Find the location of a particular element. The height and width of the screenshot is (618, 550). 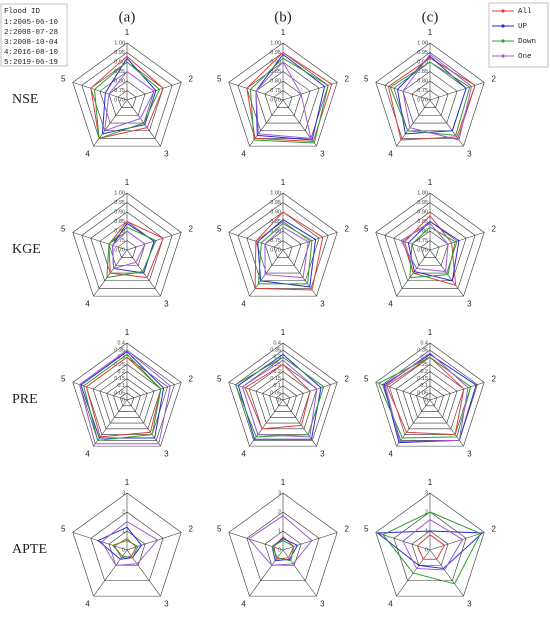

r-tick-label: 0.4 is located at coordinates (121, 343).